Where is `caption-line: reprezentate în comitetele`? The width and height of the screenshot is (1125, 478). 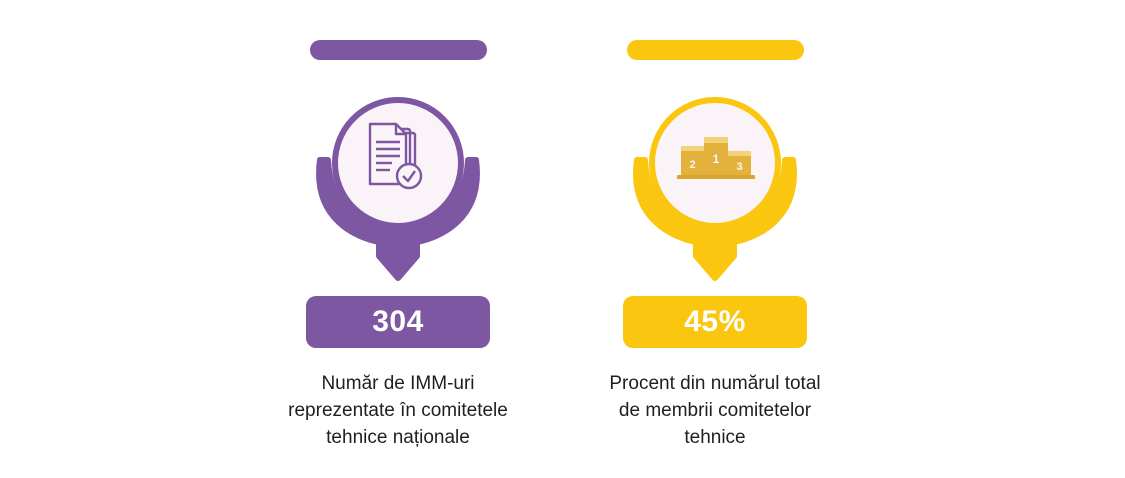 caption-line: reprezentate în comitetele is located at coordinates (398, 410).